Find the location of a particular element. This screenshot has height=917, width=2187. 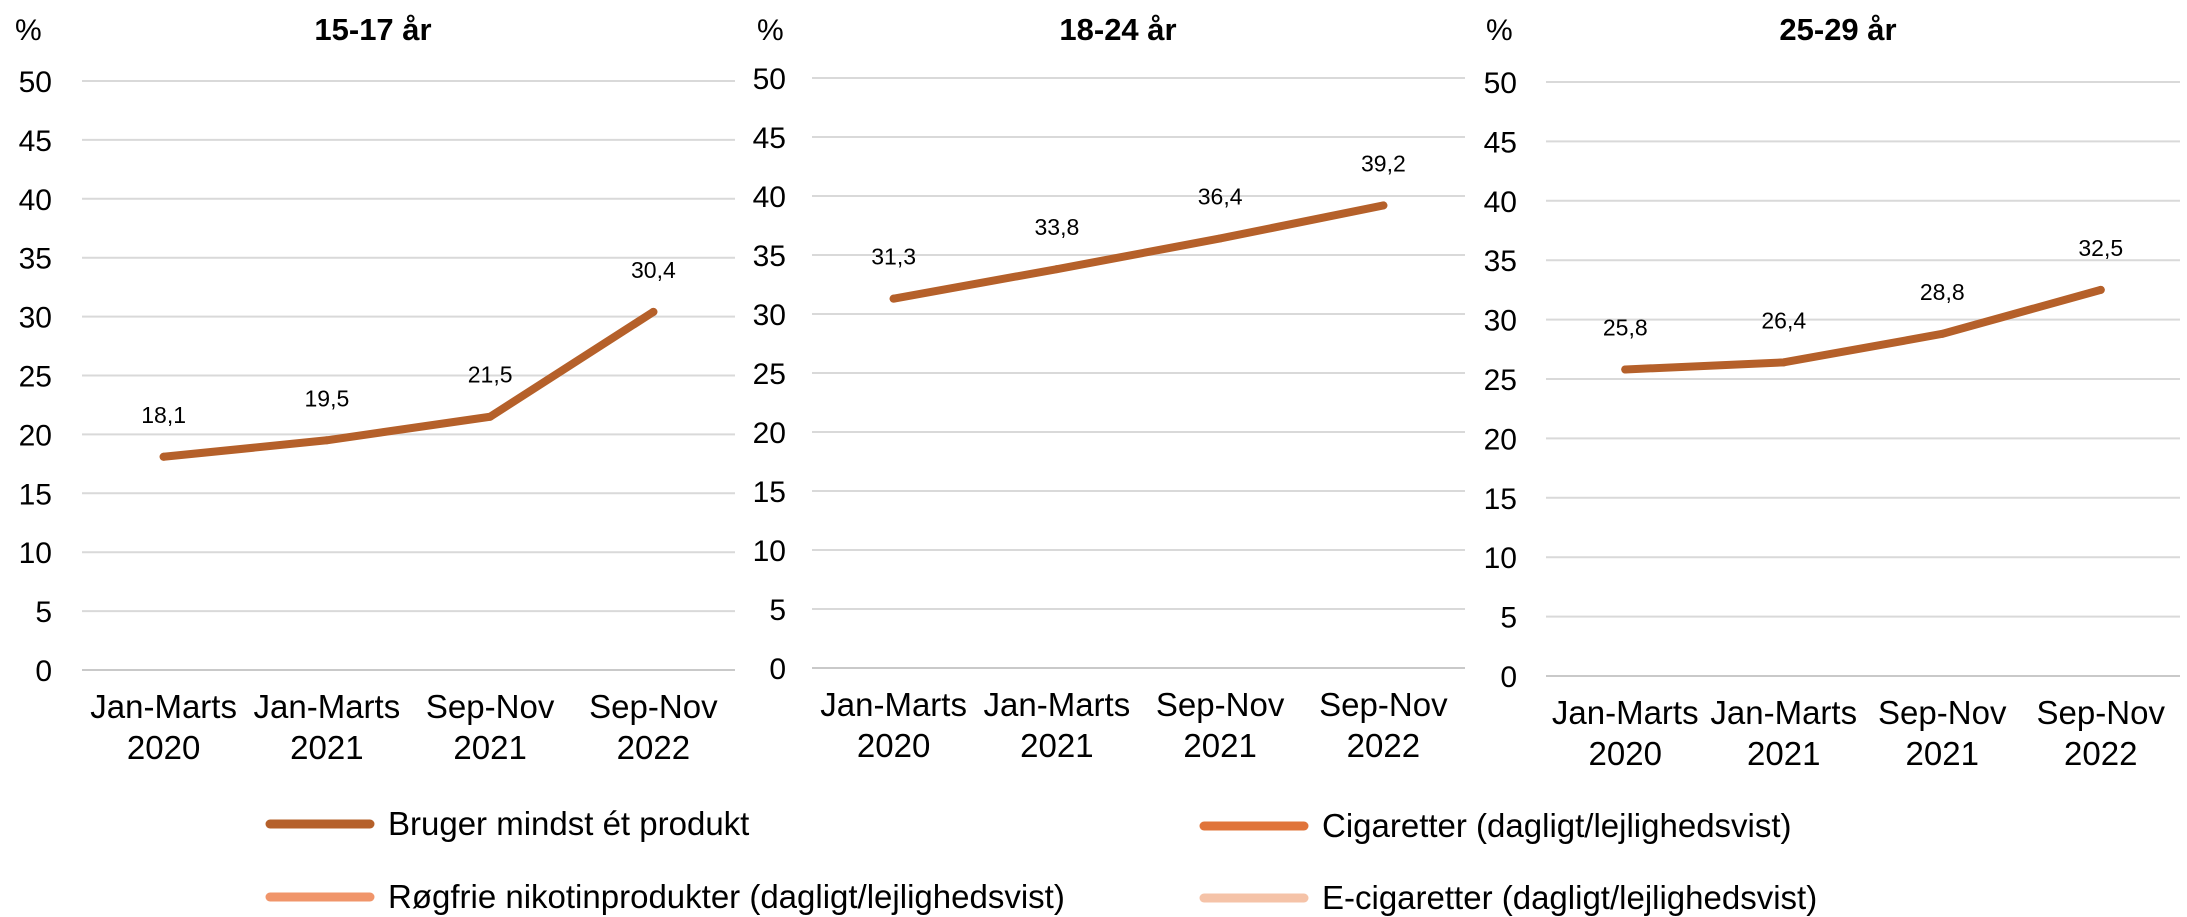

legend-label: Cigaretter (dagligt/lejlighedsvist) is located at coordinates (1557, 825).